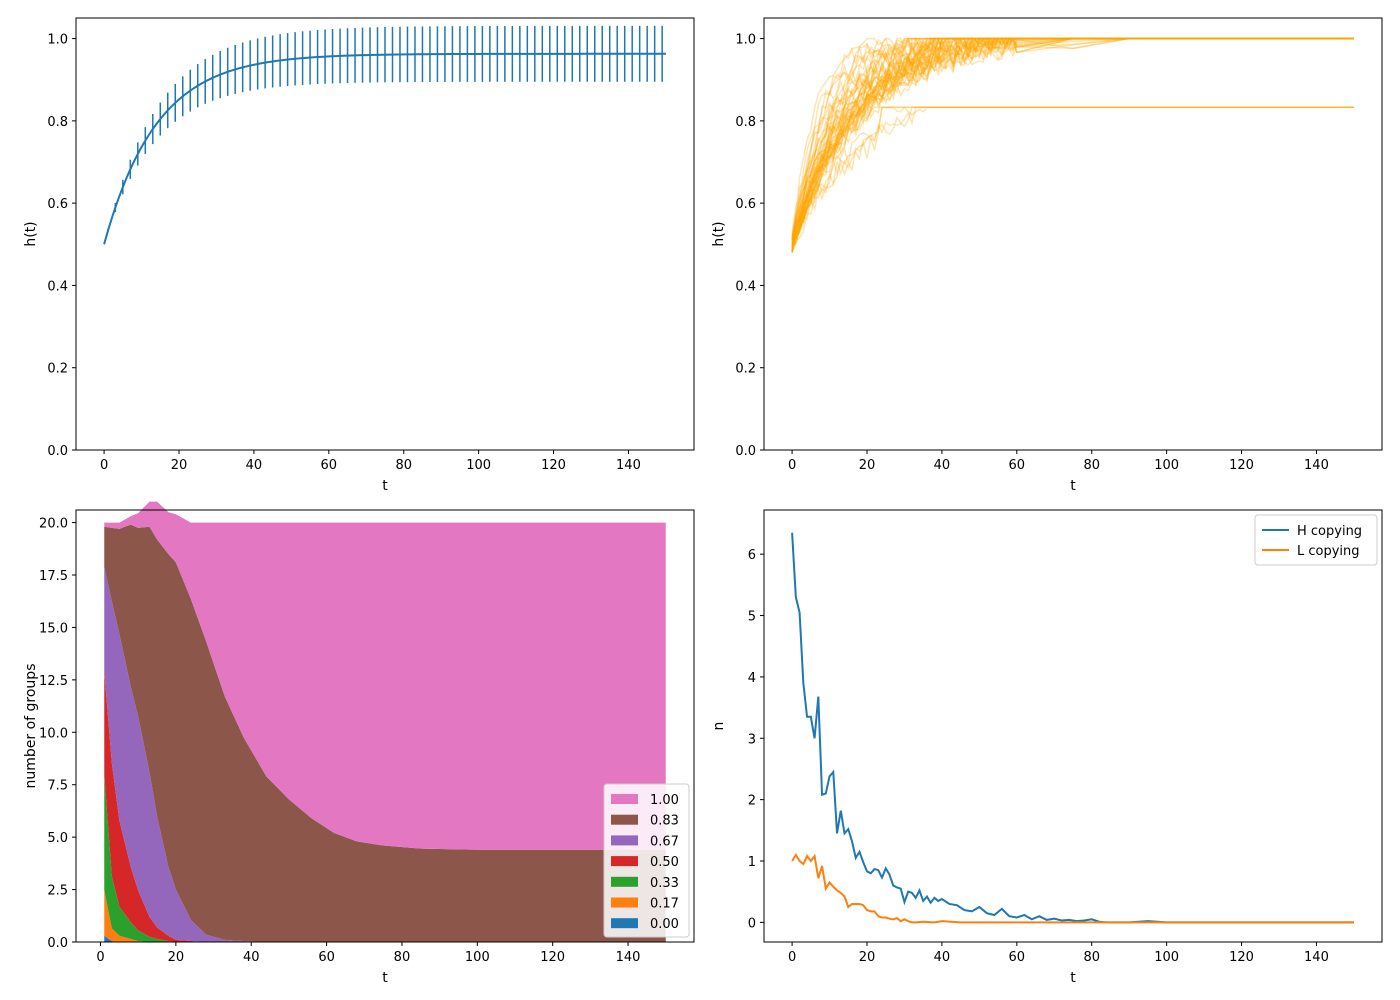  Describe the element at coordinates (752, 862) in the screenshot. I see `y-tick-label: 1` at that location.